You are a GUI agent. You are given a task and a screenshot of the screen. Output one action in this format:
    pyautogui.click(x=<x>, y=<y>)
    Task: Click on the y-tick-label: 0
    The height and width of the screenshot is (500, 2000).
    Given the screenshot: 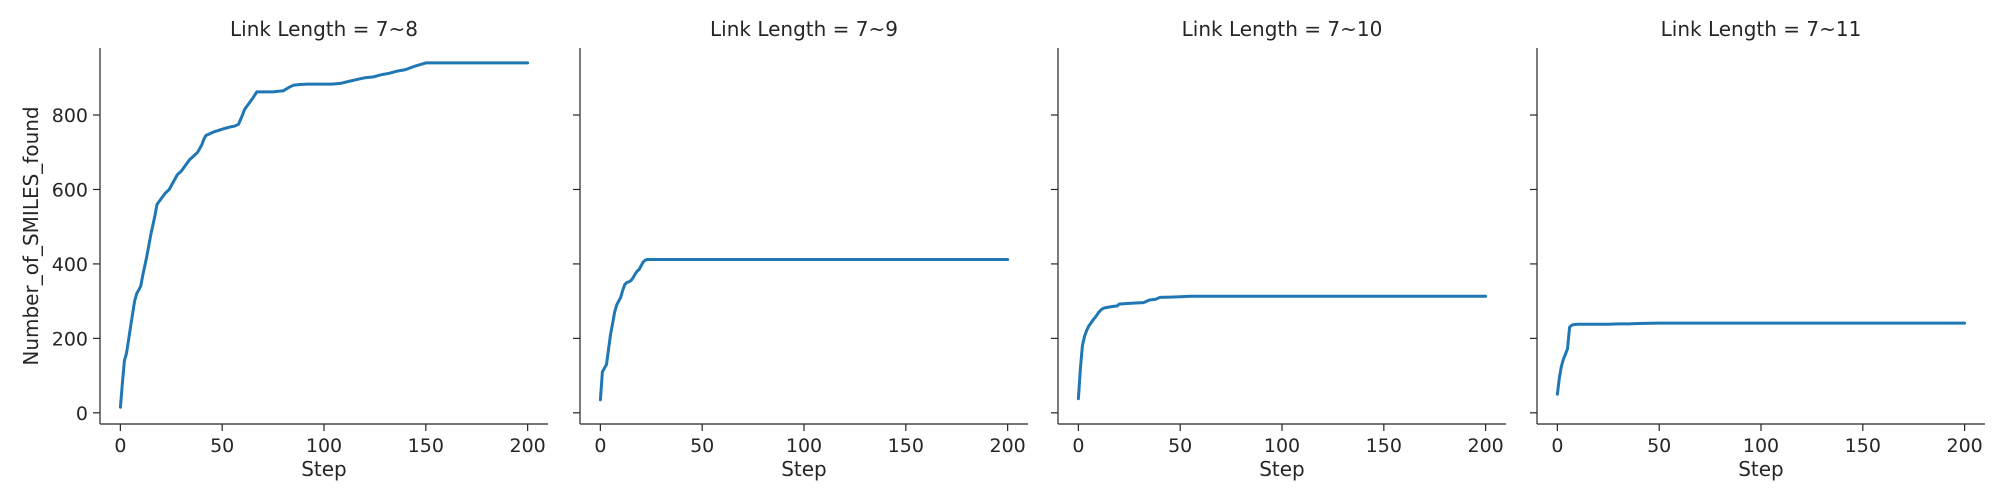 What is the action you would take?
    pyautogui.click(x=82, y=414)
    